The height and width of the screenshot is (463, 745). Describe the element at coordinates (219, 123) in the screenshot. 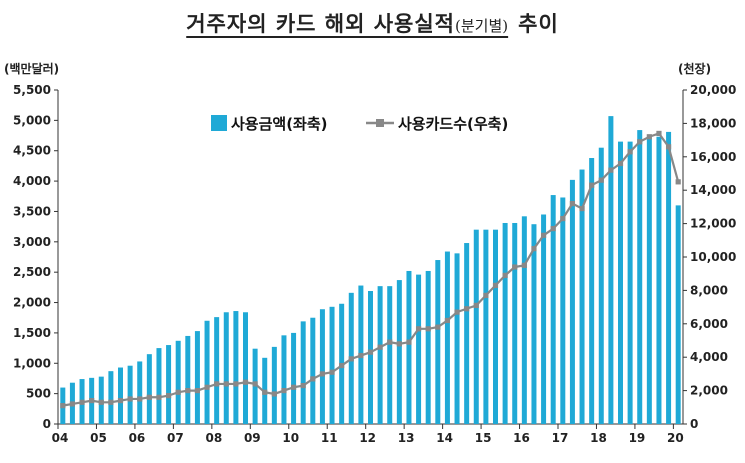

I see `legend-bar-swatch` at that location.